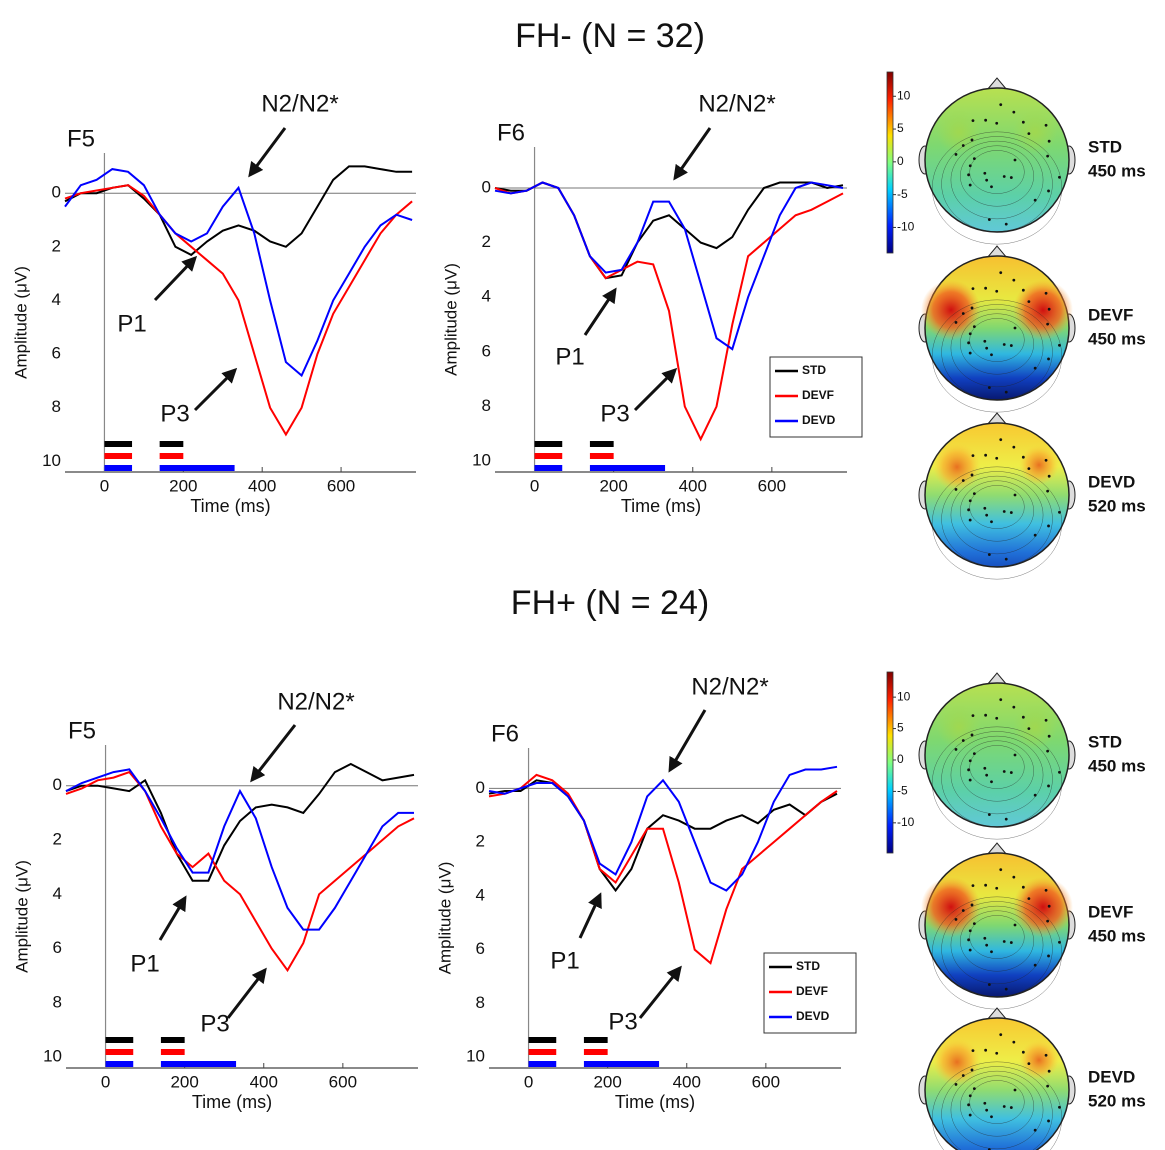  What do you see at coordinates (341, 485) in the screenshot?
I see `x-tick-label: 600` at bounding box center [341, 485].